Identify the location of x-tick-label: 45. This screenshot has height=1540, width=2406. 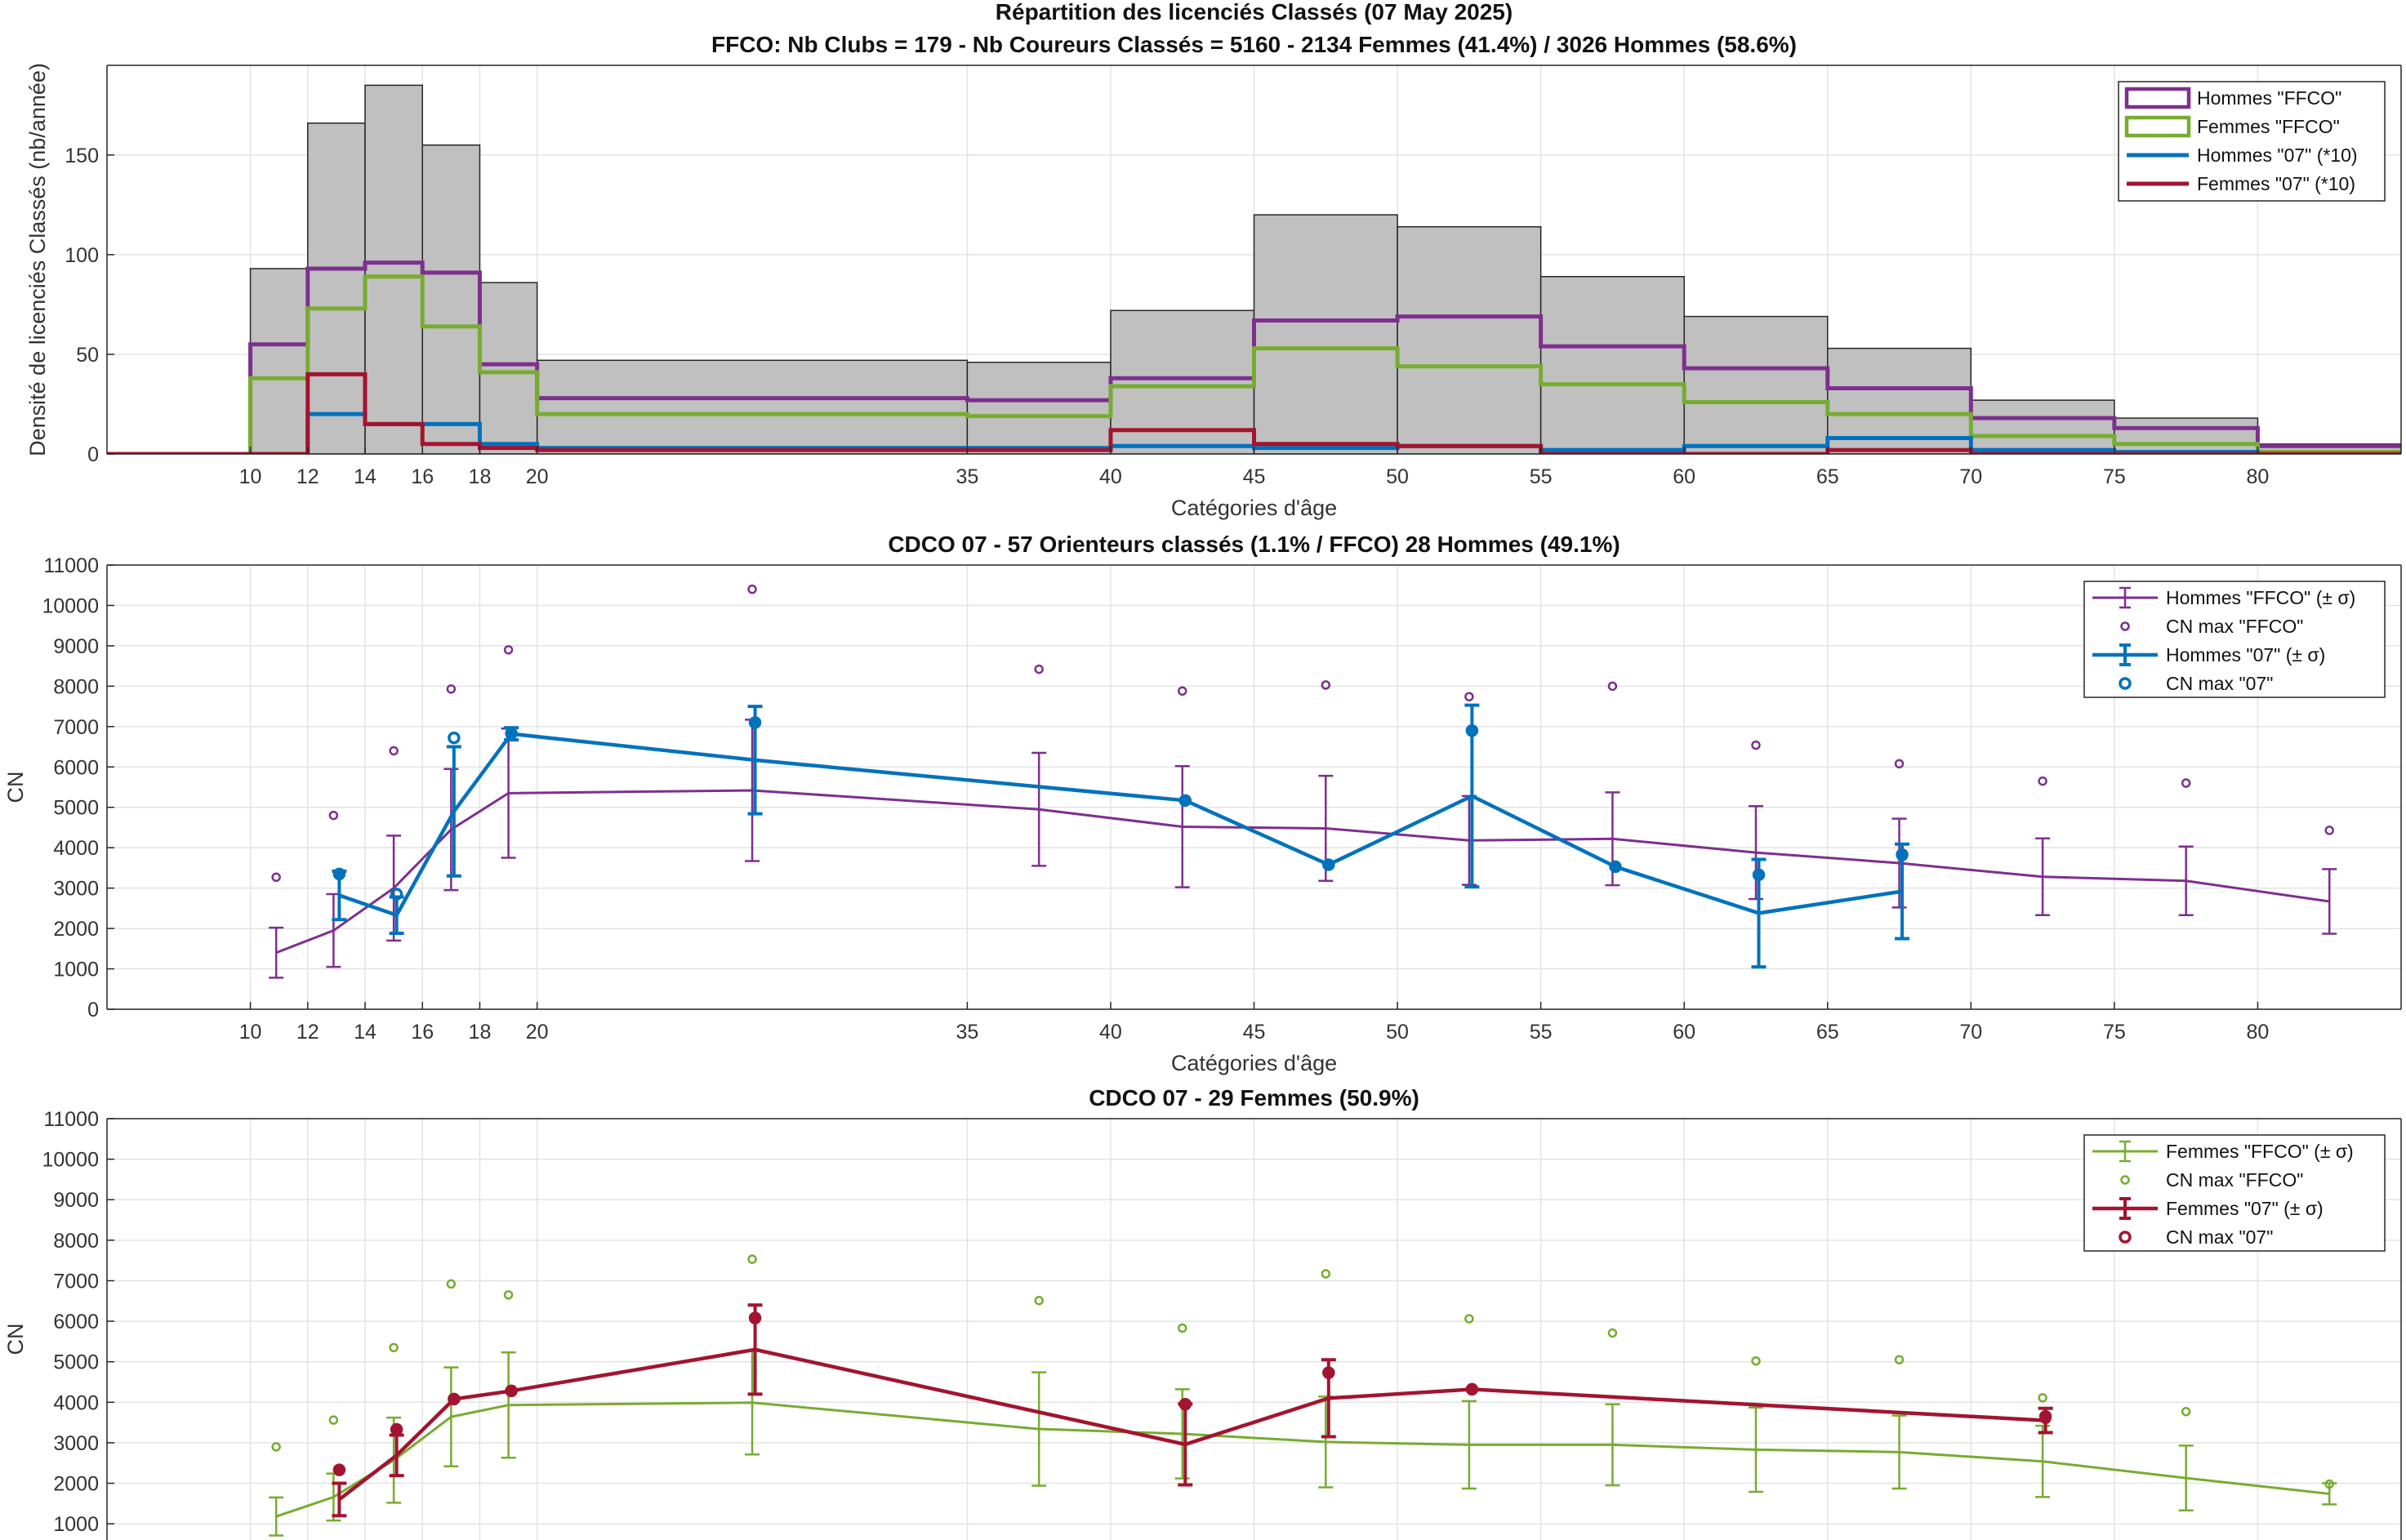
(1254, 1032).